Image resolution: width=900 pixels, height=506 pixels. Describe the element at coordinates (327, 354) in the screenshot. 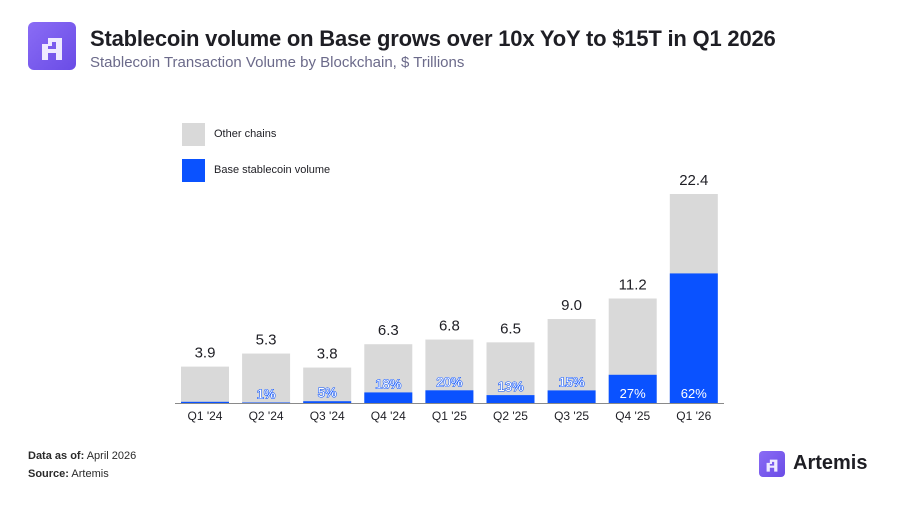

I see `total-label: 3.8` at that location.